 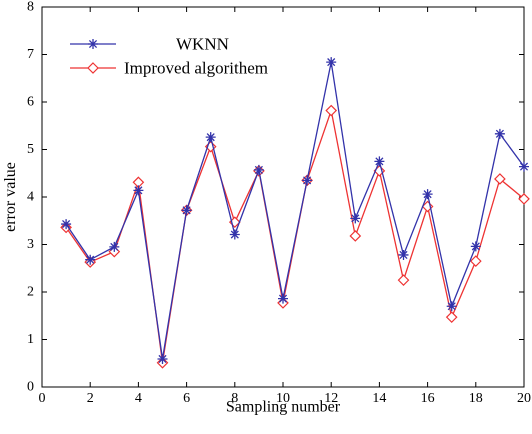 I want to click on legend-entry: Improved algorithem, so click(x=169, y=68).